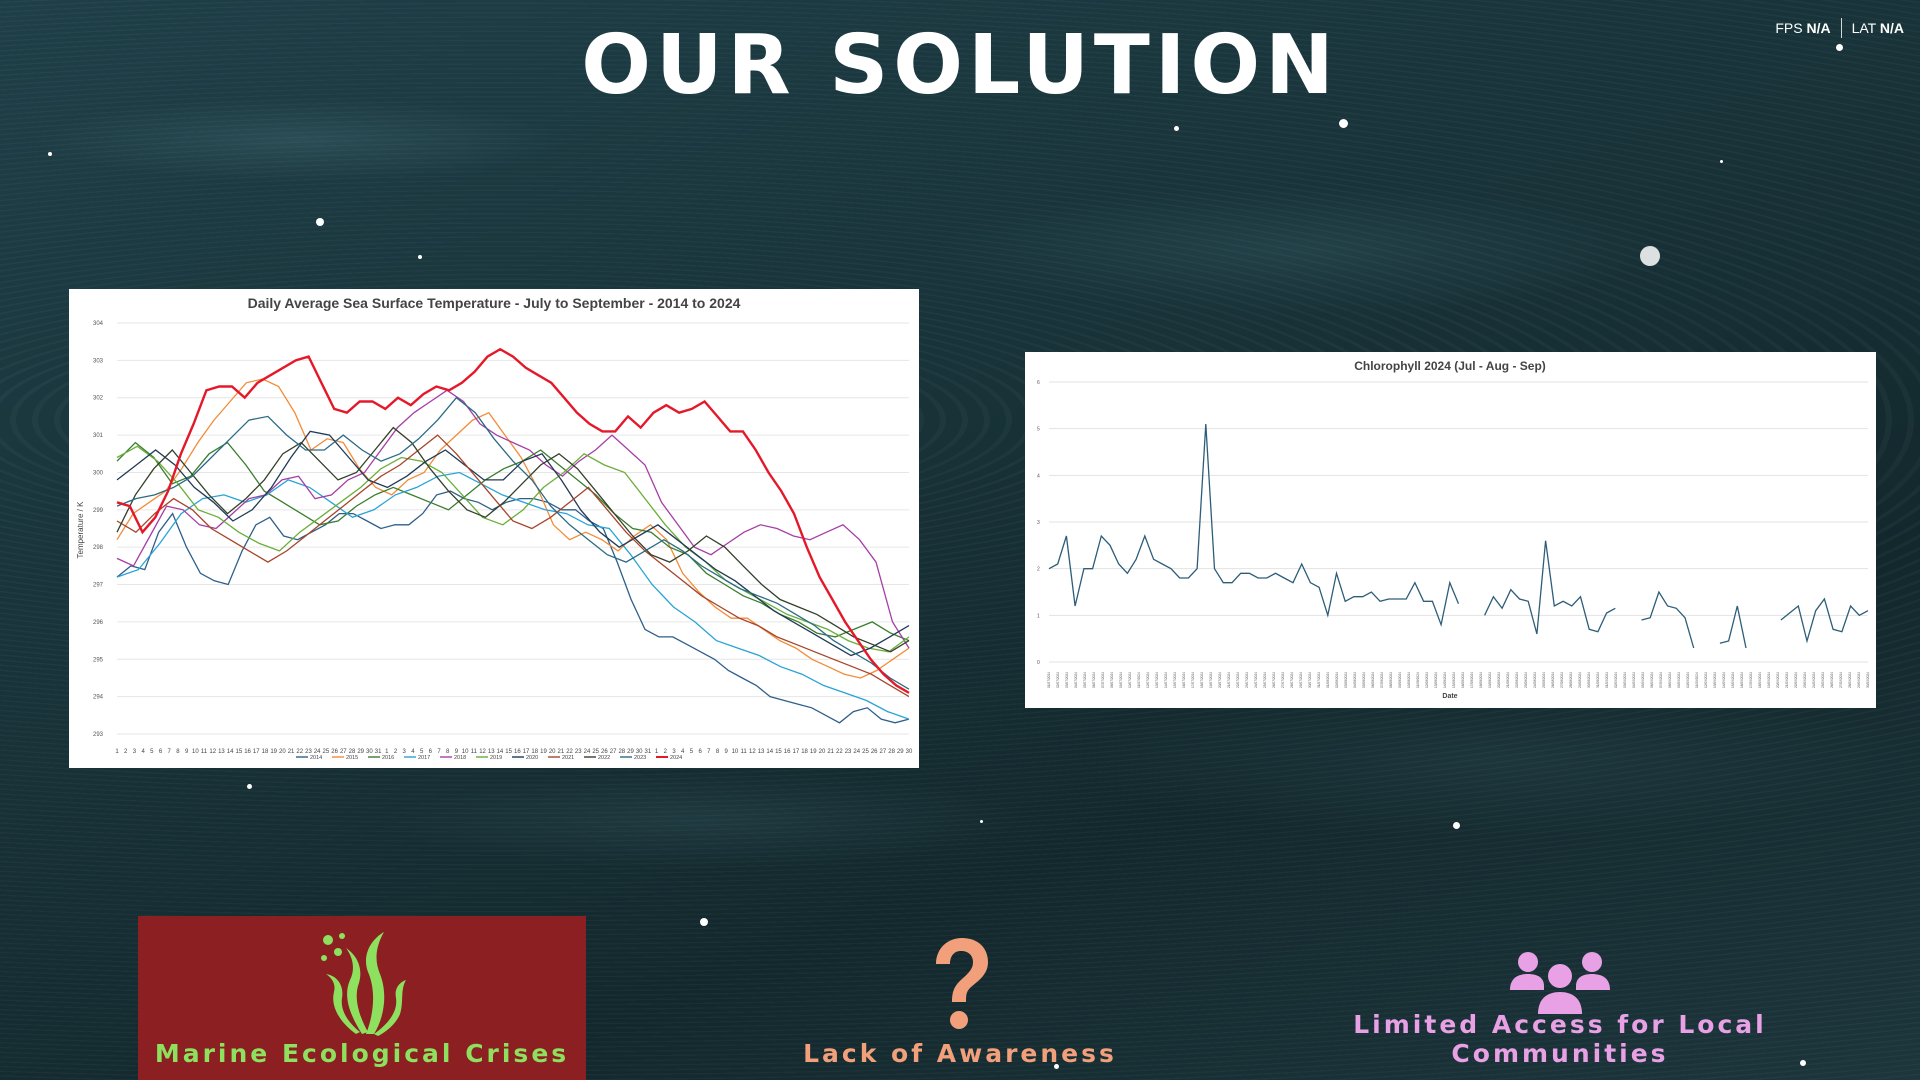 The height and width of the screenshot is (1080, 1920). Describe the element at coordinates (1373, 680) in the screenshot. I see `x-tick-label: 06/08/2024` at that location.